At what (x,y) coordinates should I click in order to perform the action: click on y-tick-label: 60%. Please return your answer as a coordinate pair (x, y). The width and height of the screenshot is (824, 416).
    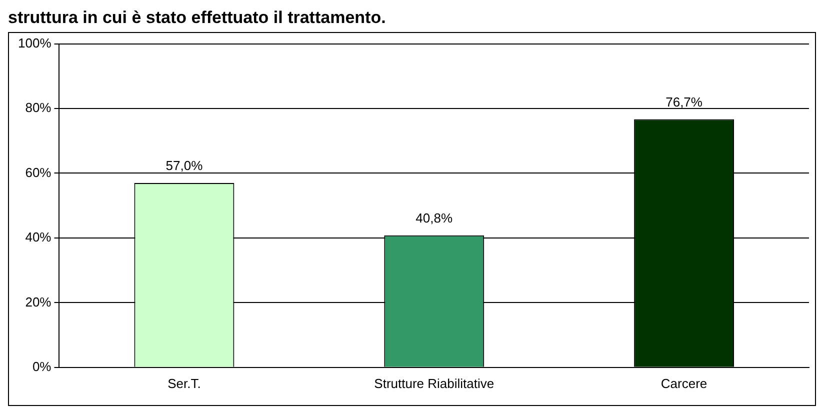
    Looking at the image, I should click on (38, 172).